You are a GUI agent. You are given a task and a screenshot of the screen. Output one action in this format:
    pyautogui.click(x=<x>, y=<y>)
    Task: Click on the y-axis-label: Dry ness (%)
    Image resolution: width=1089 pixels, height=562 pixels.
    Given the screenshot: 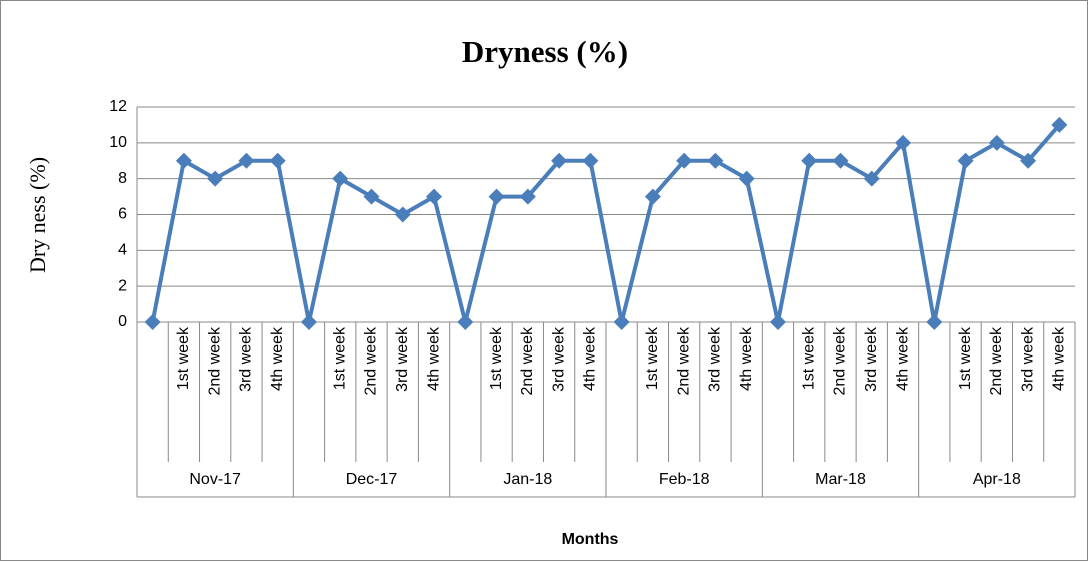 What is the action you would take?
    pyautogui.click(x=37, y=215)
    